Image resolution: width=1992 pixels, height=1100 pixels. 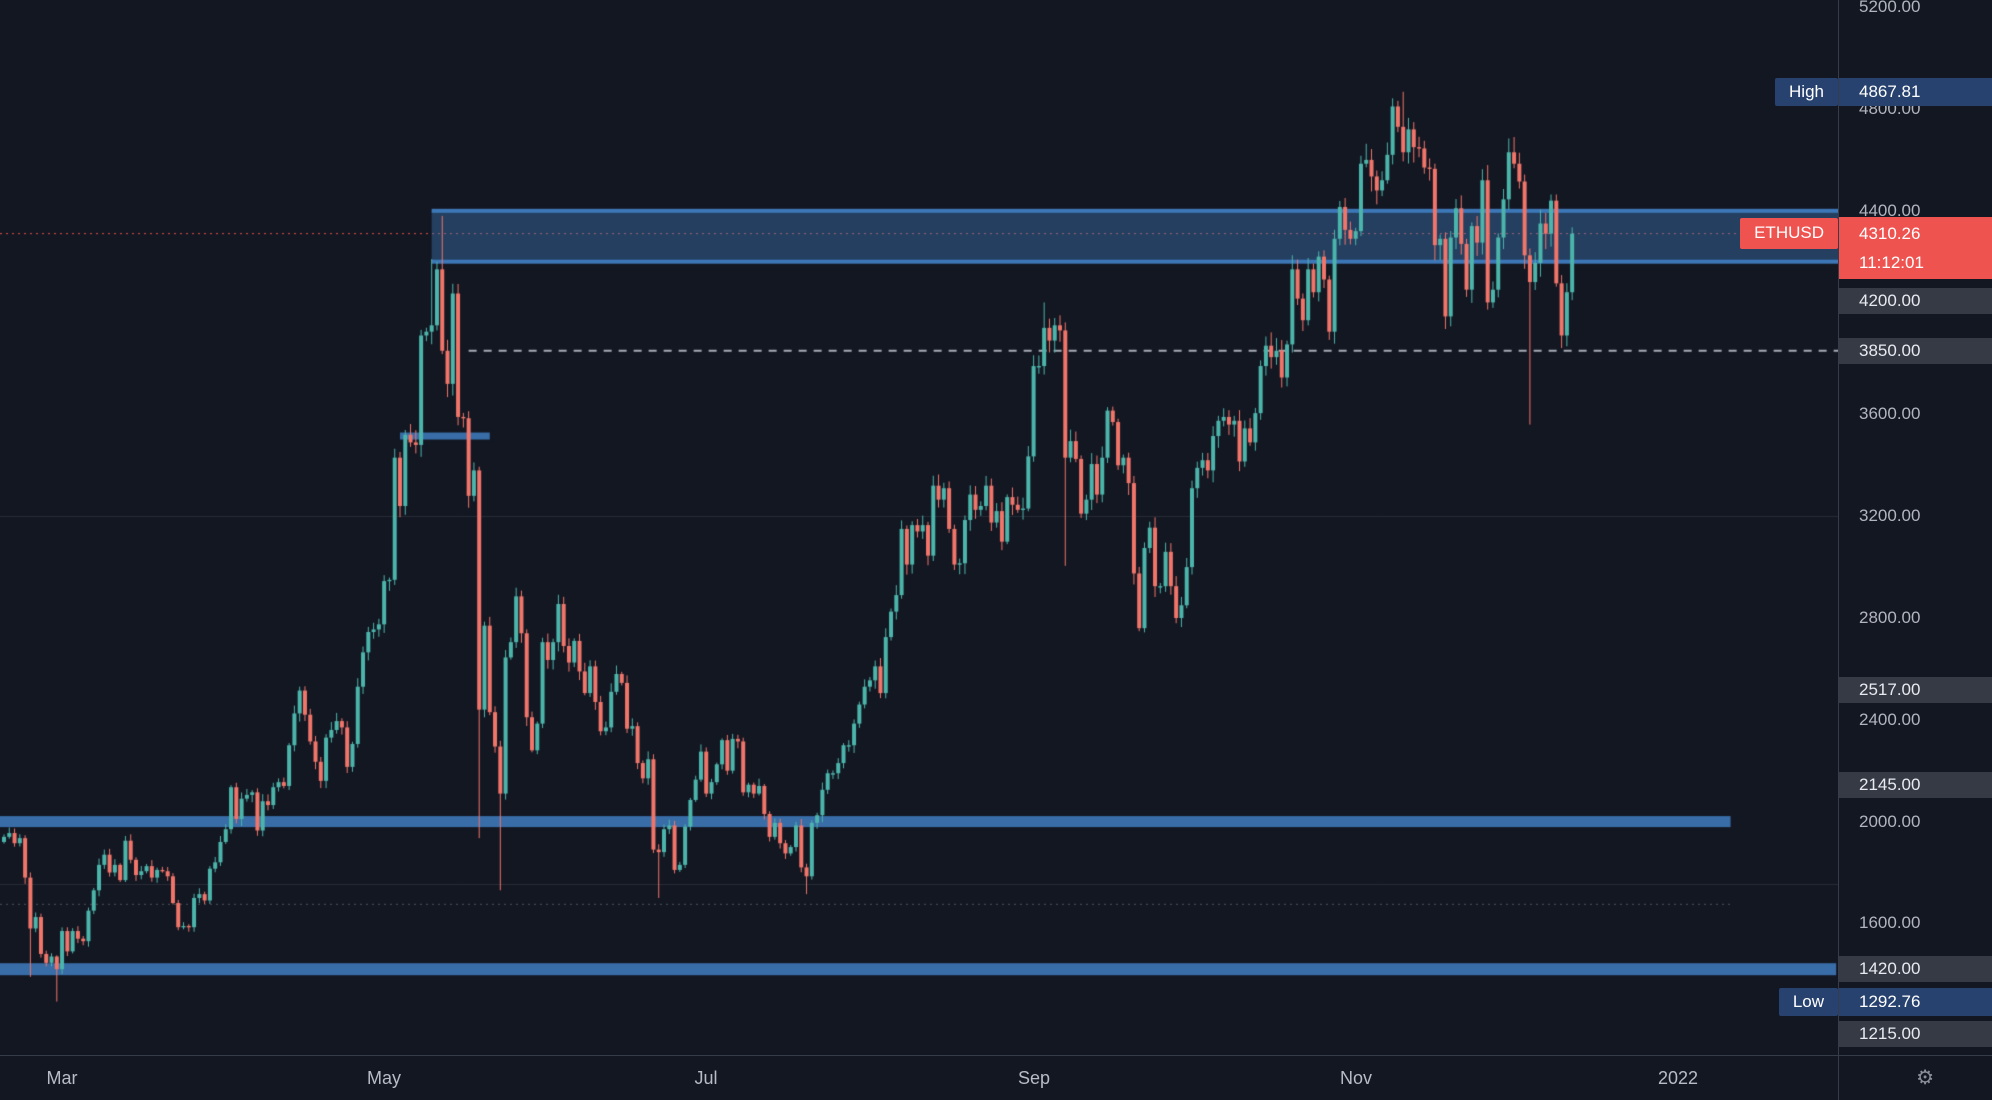 What do you see at coordinates (1890, 210) in the screenshot?
I see `price-tick-label: 4400.00` at bounding box center [1890, 210].